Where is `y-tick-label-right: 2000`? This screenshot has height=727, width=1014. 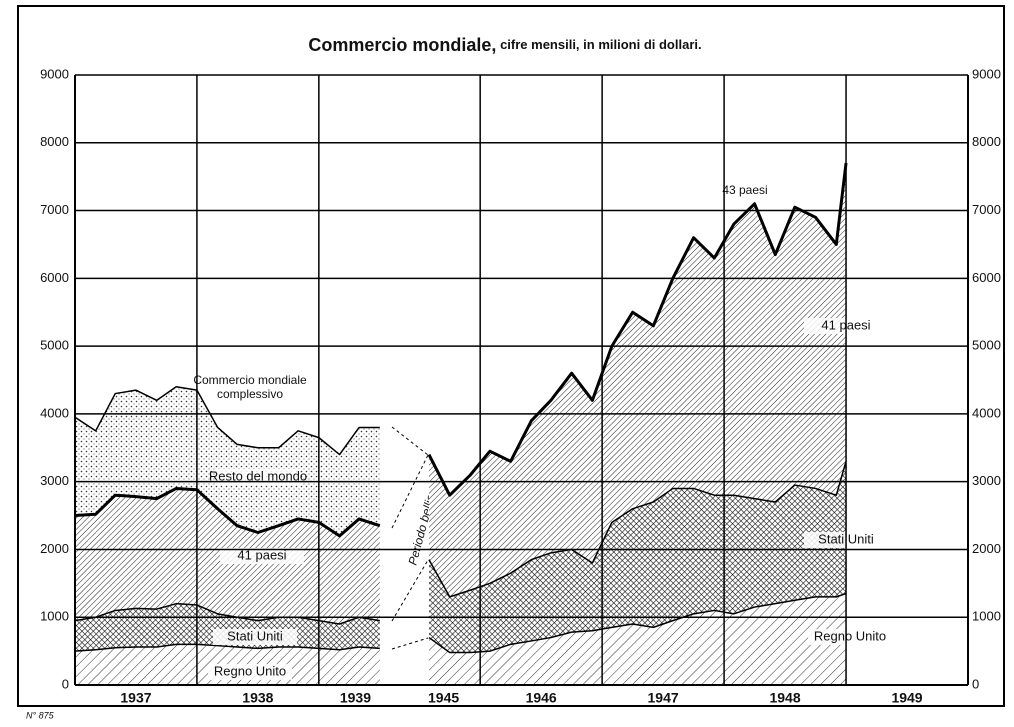
y-tick-label-right: 2000 is located at coordinates (986, 548).